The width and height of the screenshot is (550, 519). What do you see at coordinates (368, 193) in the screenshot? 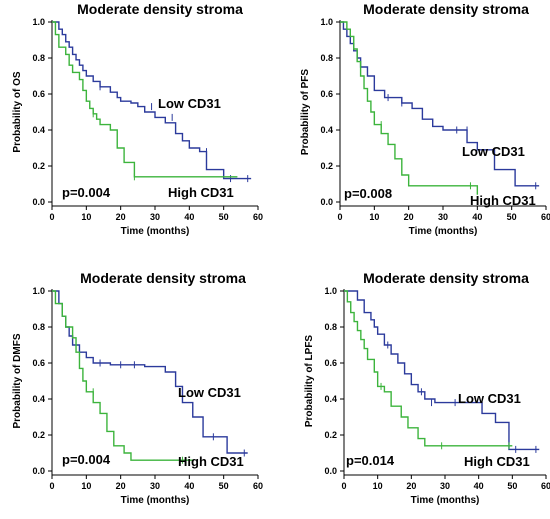
I see `p-value: p=0.008` at bounding box center [368, 193].